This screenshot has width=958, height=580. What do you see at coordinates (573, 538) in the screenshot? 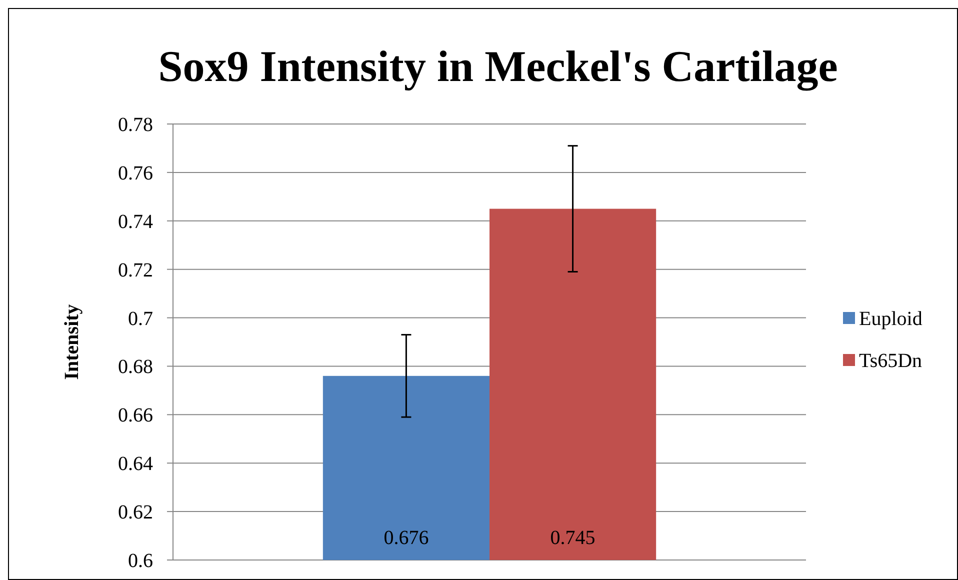
I see `data-label: 0.745` at bounding box center [573, 538].